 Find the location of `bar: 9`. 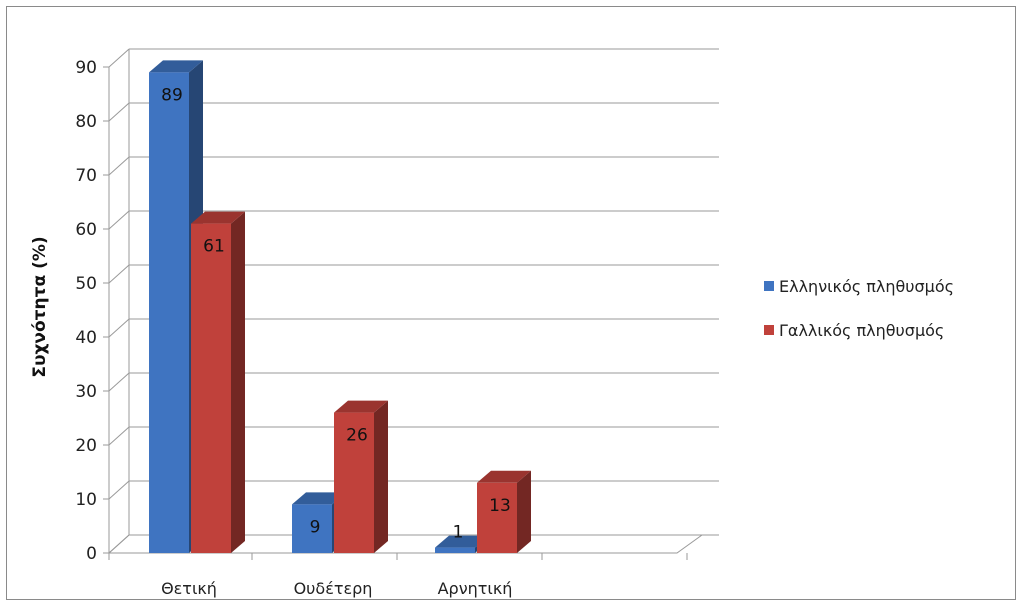

bar: 9 is located at coordinates (319, 522).